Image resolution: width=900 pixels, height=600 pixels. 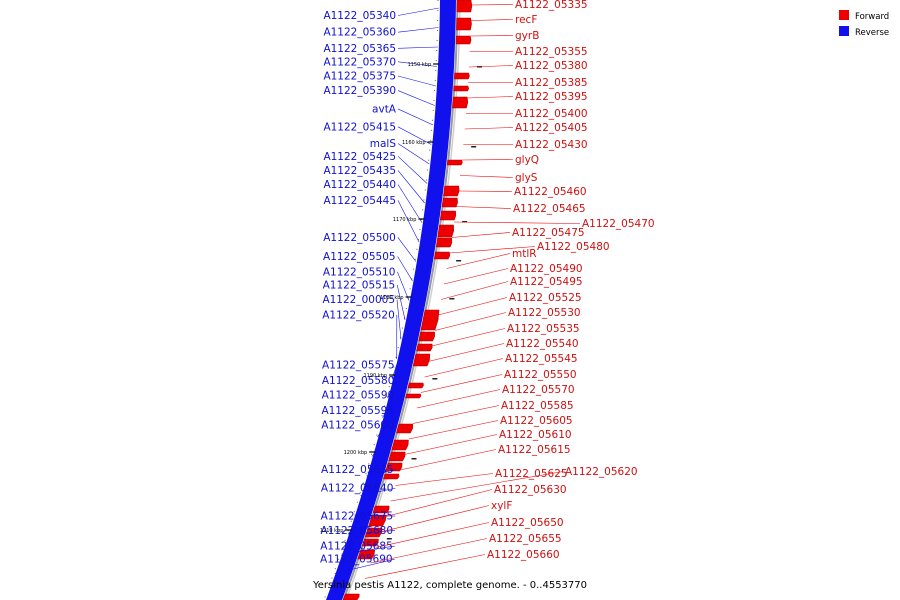 What do you see at coordinates (392, 298) in the screenshot?
I see `scale-tick-label: 1180 kbp` at bounding box center [392, 298].